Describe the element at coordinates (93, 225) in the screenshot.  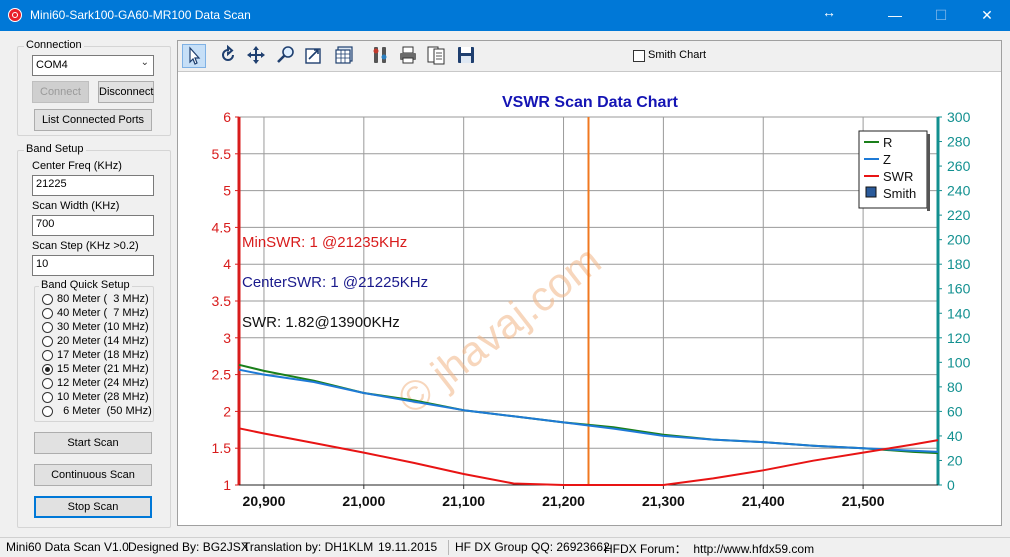
I see `scan-width-input: 700` at that location.